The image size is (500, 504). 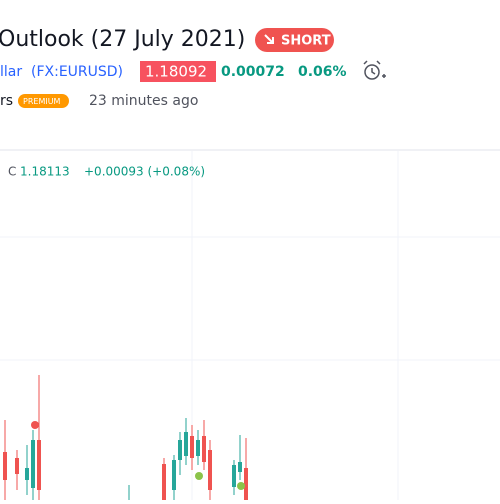 What do you see at coordinates (144, 172) in the screenshot?
I see `legend-change: +0.00093 (+0.08%)` at bounding box center [144, 172].